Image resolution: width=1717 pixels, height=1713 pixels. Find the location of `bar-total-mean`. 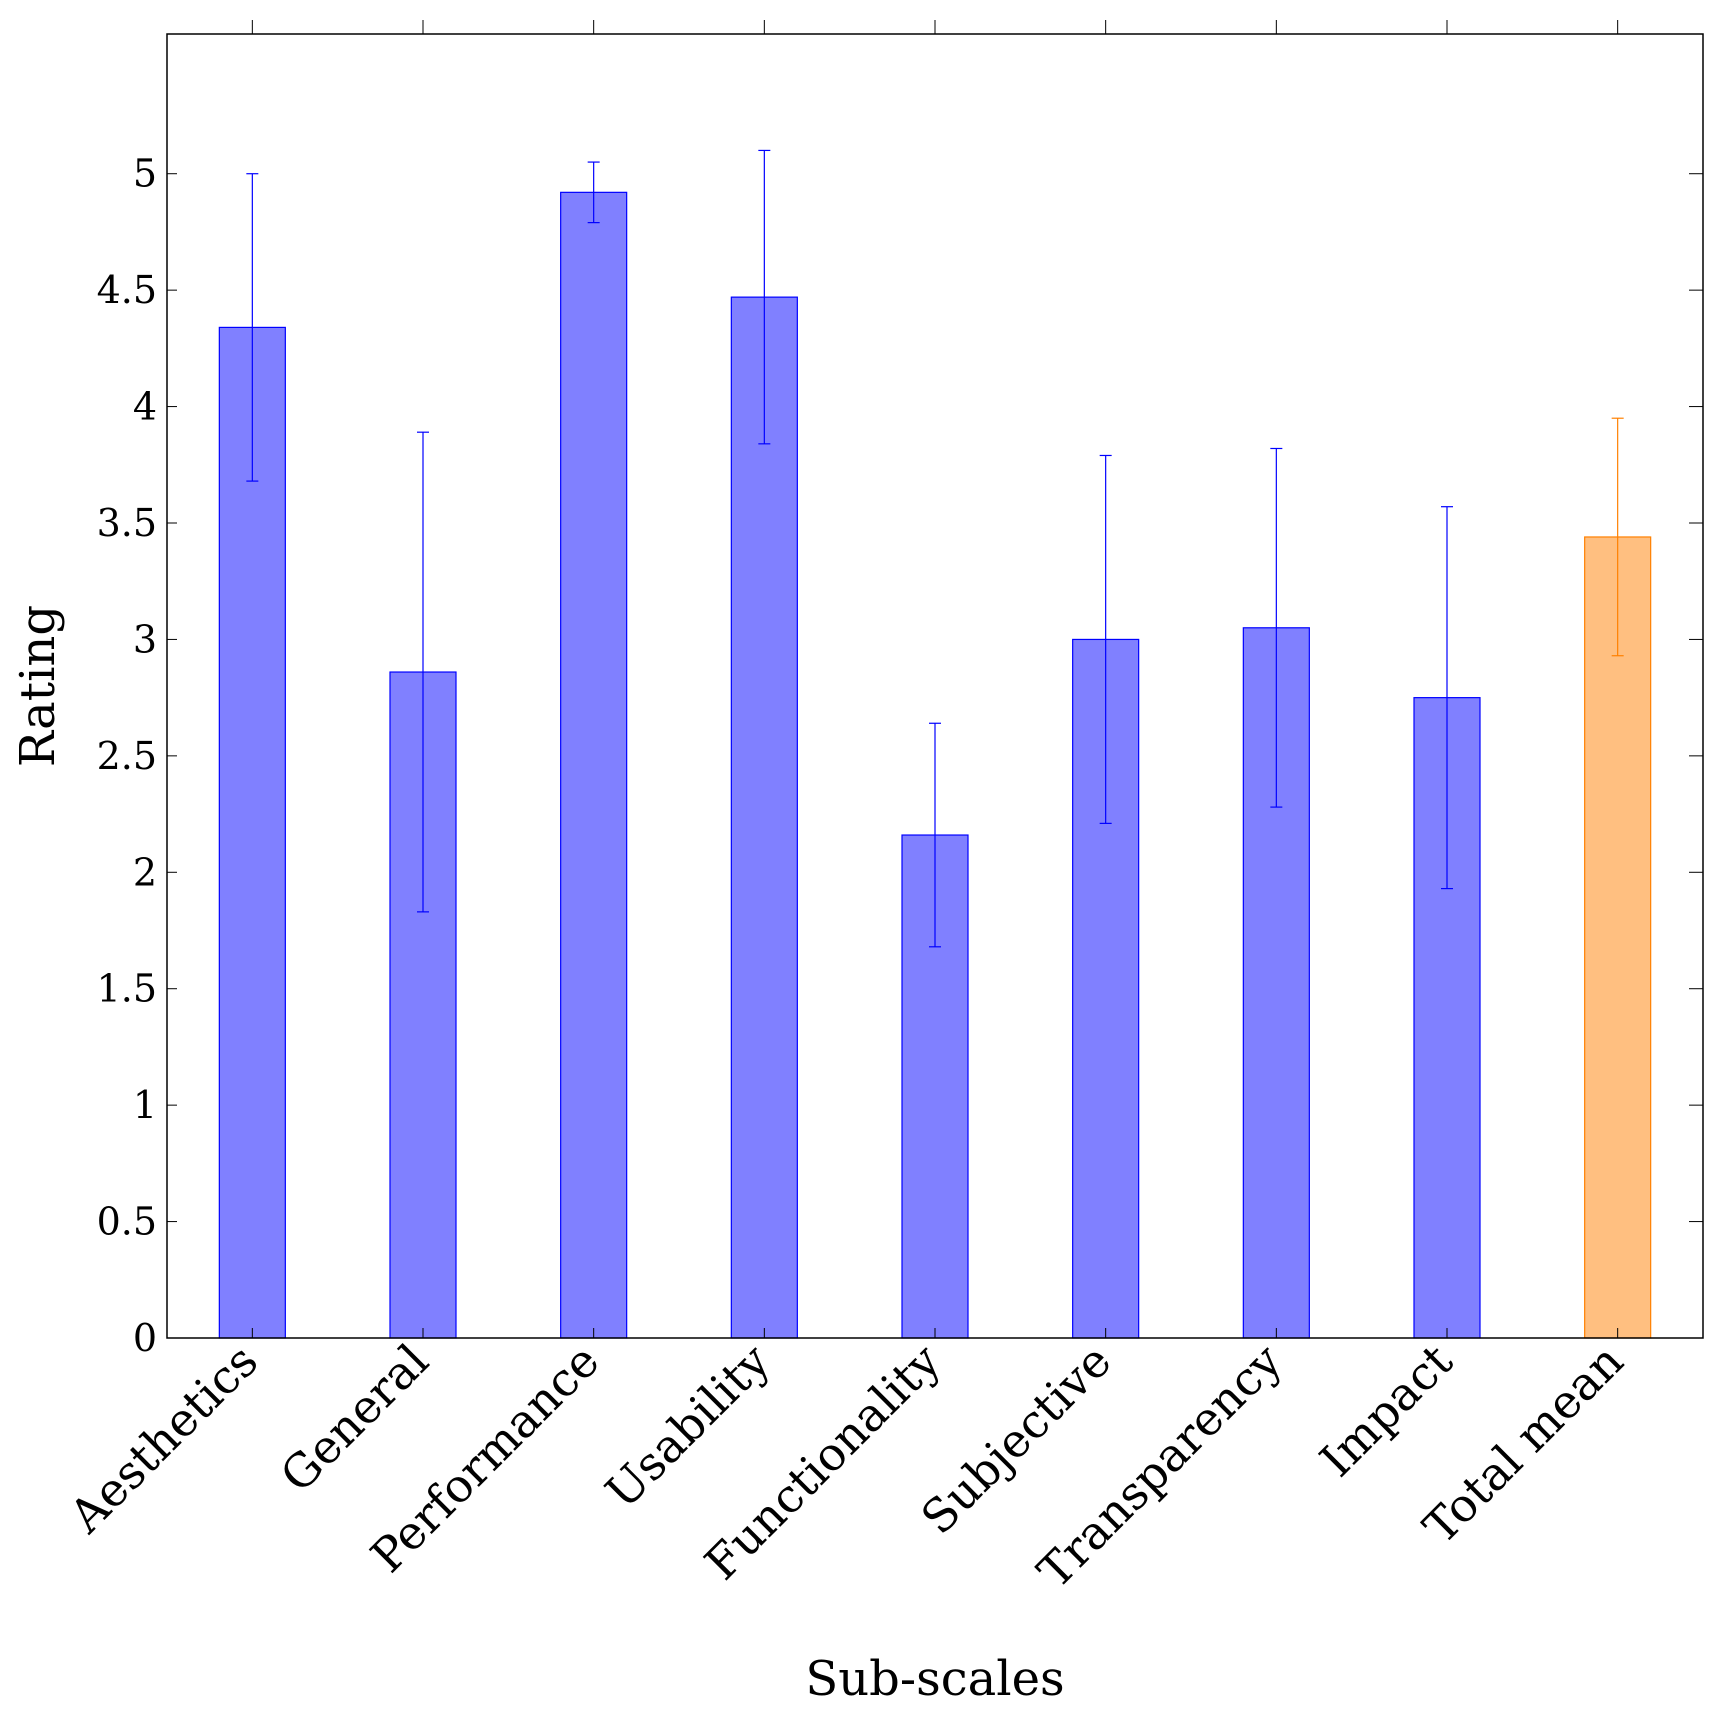

bar-total-mean is located at coordinates (1618, 937).